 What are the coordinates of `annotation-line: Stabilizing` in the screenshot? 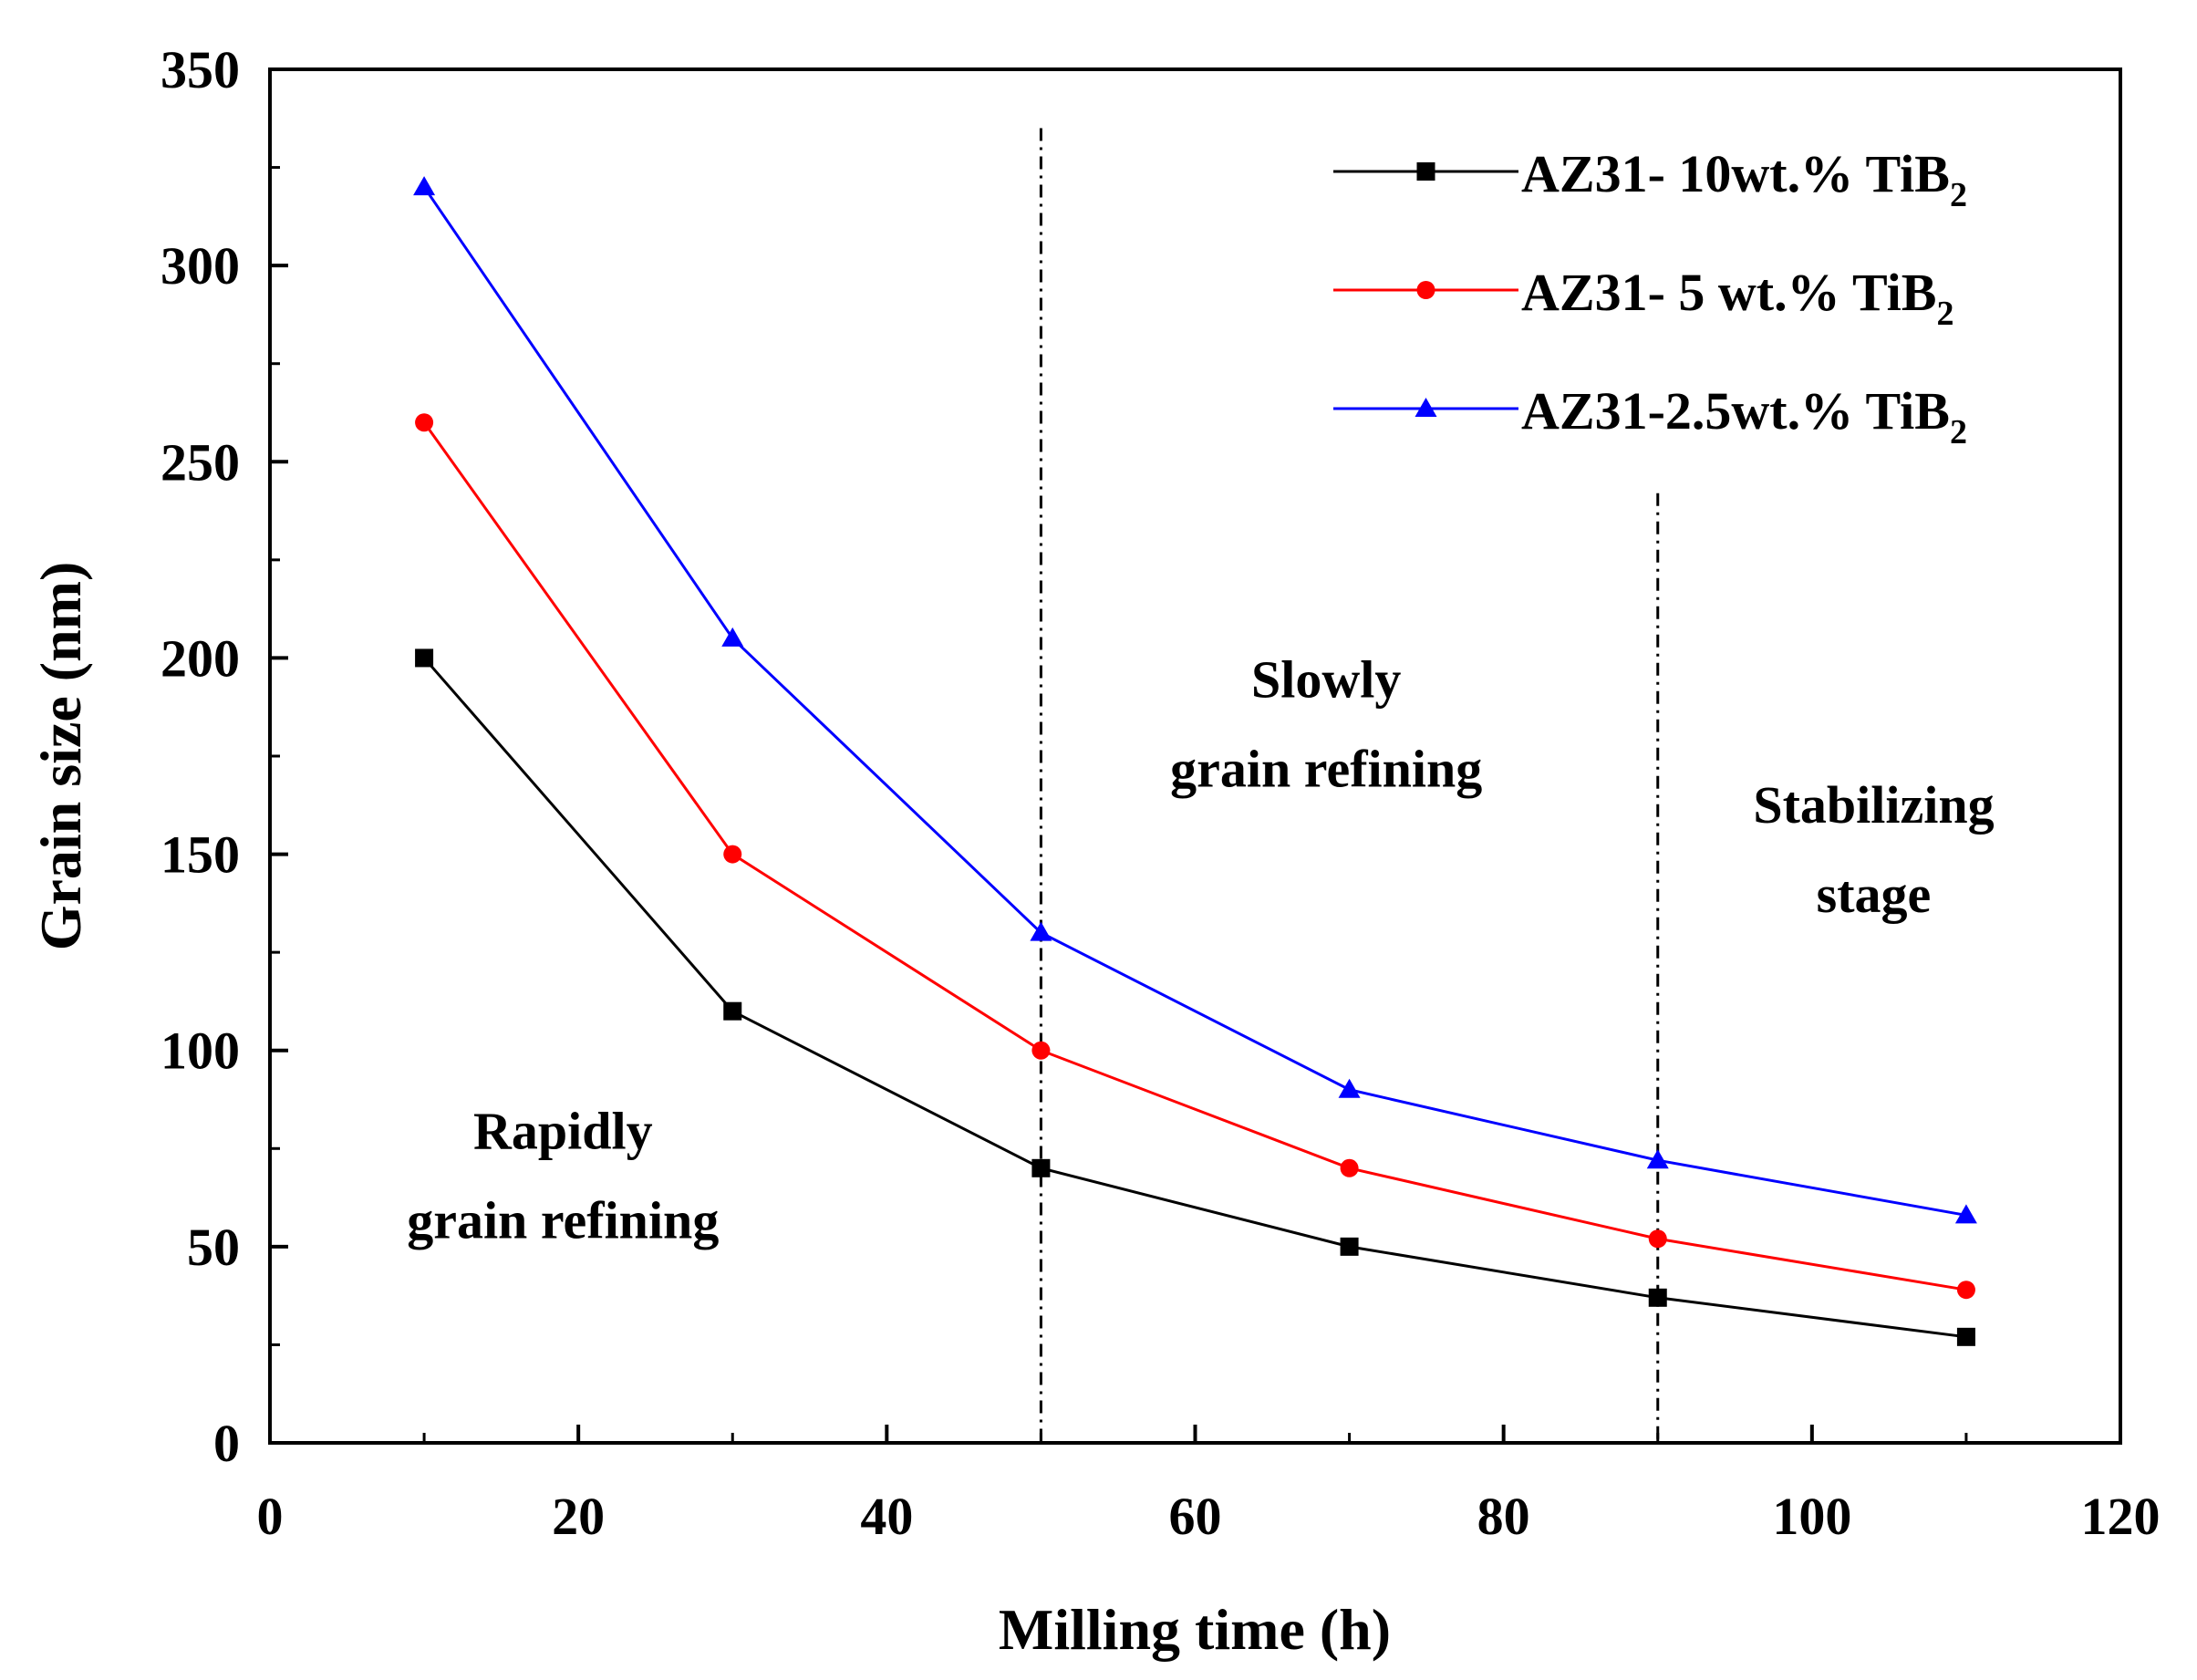 It's located at (1874, 805).